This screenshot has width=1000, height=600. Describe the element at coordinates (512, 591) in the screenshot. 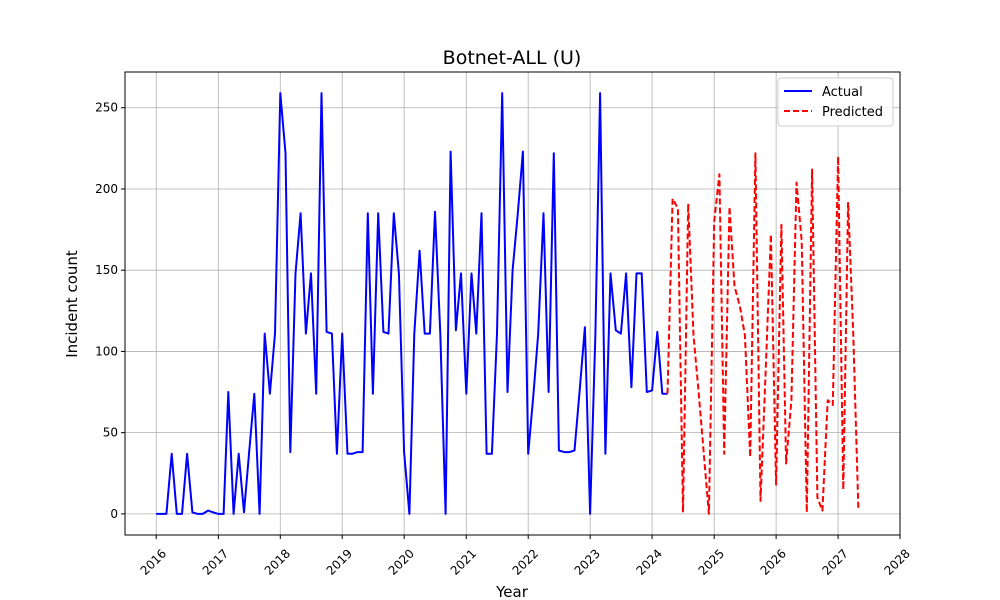

I see `x-axis-label: Year` at that location.